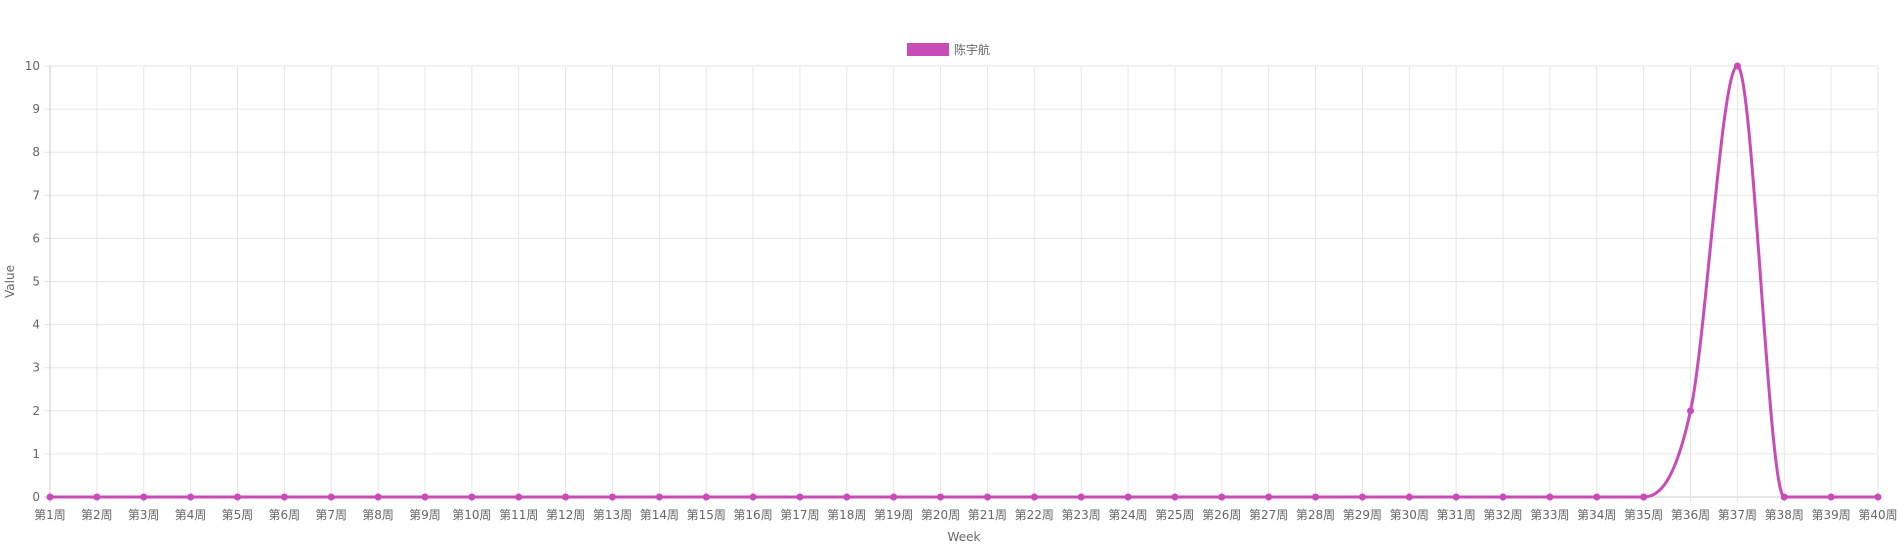  Describe the element at coordinates (565, 515) in the screenshot. I see `x-tick-label: 第12周` at that location.